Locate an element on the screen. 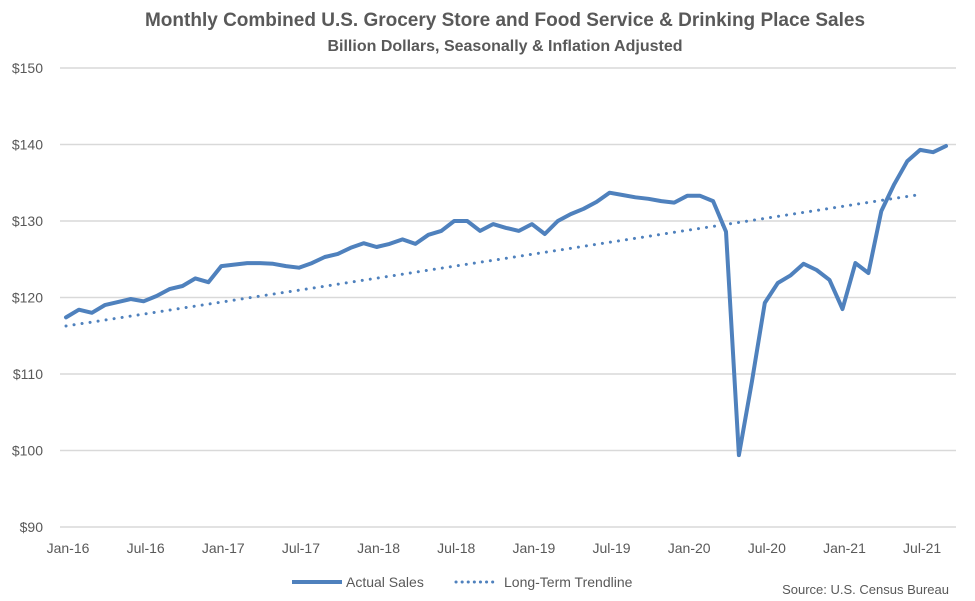 The height and width of the screenshot is (601, 975). y-tick-label: $110 is located at coordinates (28, 374).